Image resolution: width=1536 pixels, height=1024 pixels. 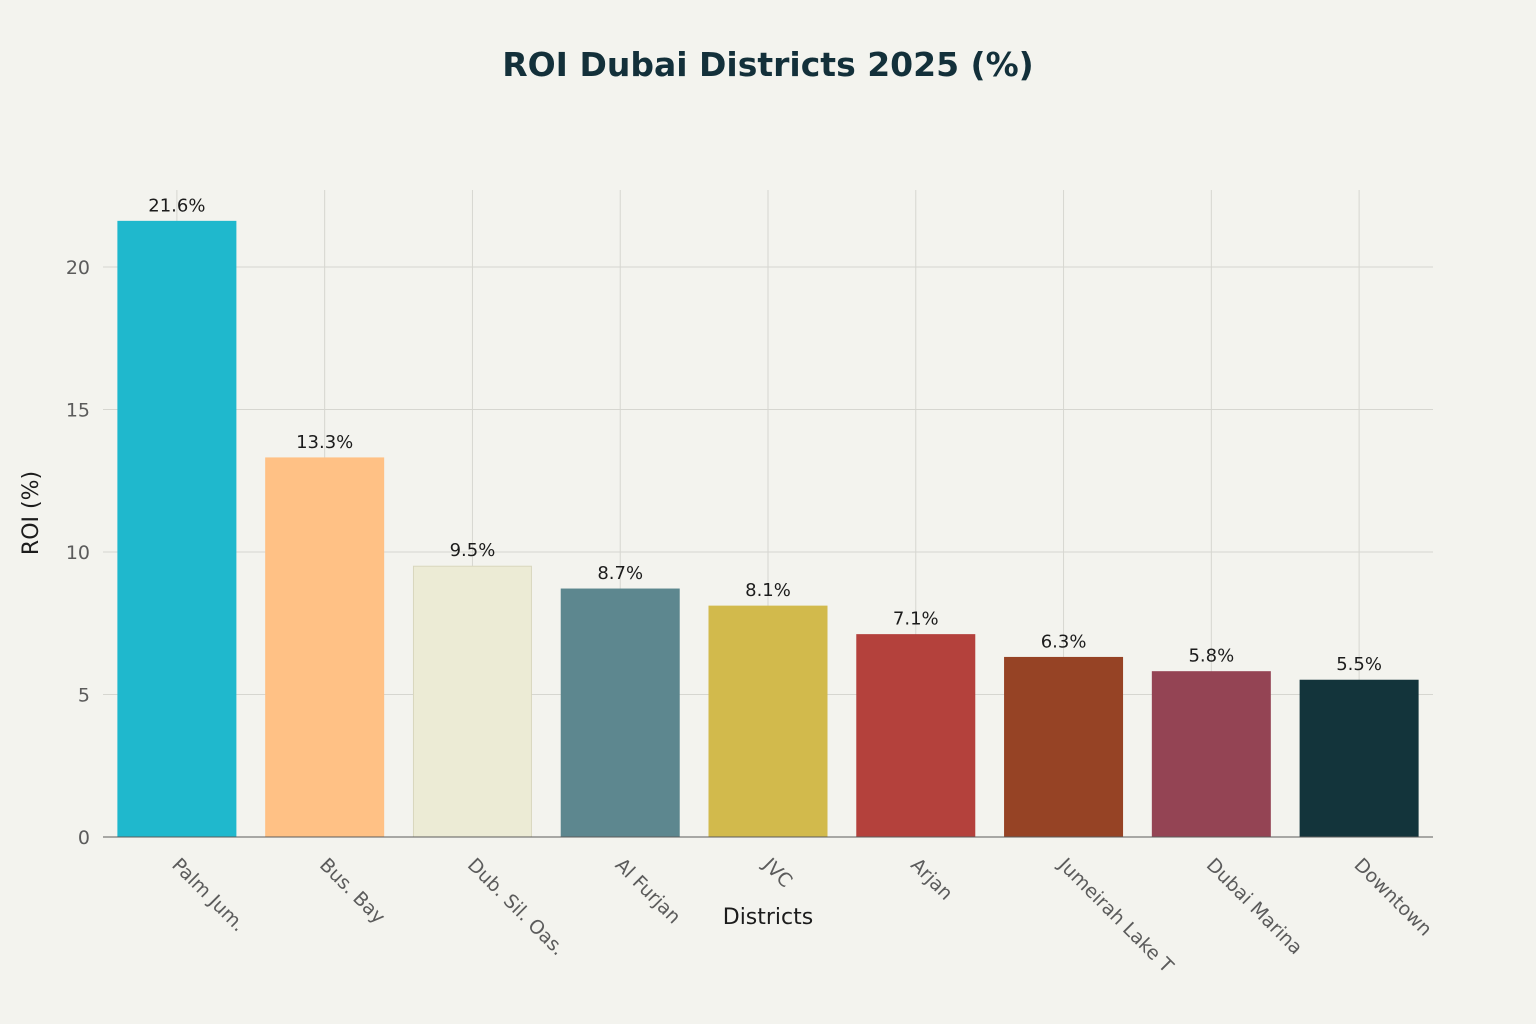 I want to click on x-tick-label: Downtown, so click(x=1393, y=897).